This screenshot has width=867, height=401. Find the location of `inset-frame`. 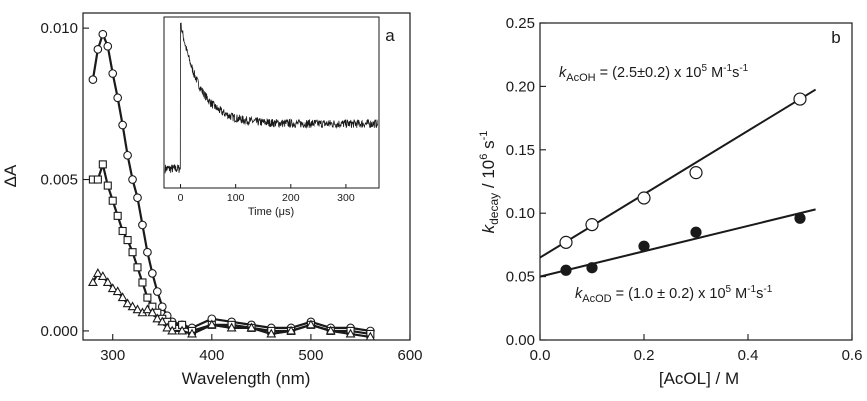

inset-frame is located at coordinates (271, 102).